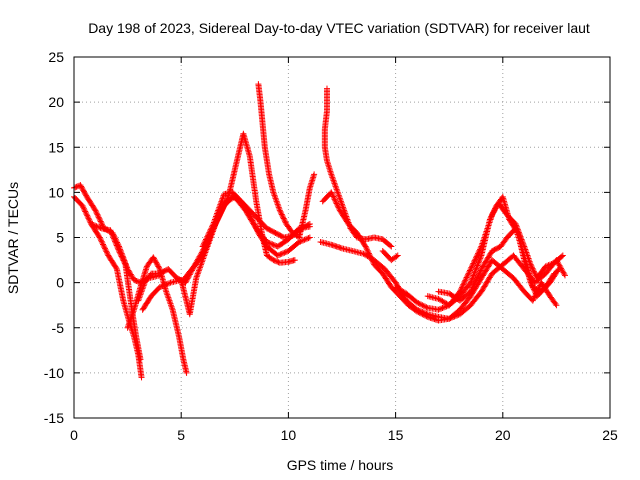  I want to click on x-axis-label: GPS time / hours, so click(340, 465).